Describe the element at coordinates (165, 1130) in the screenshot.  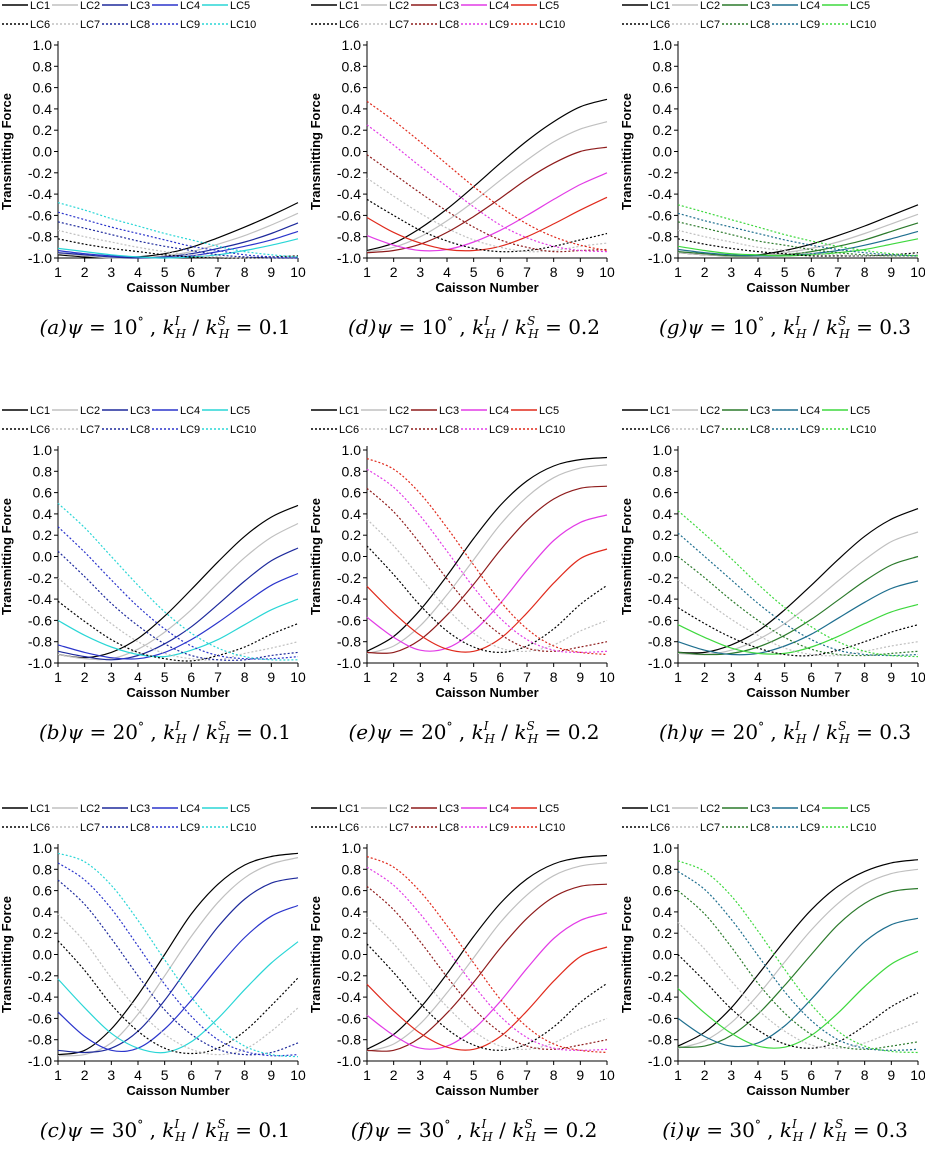
I see `caption: (c)ψ = 30° , kI H / kS H = 0.1` at that location.